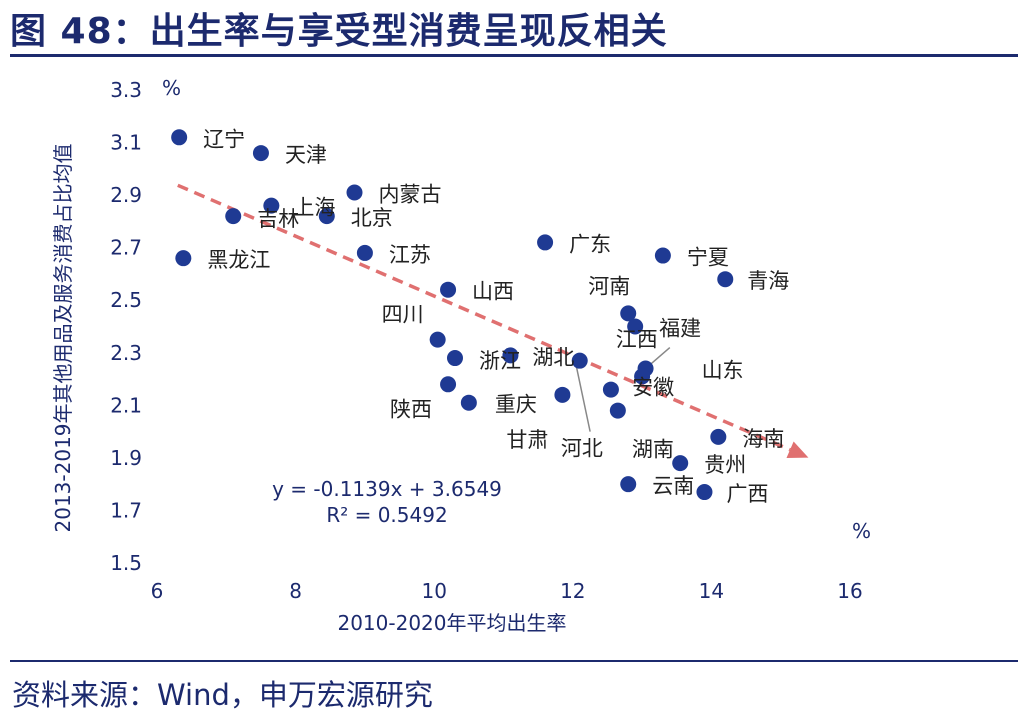 The image size is (1024, 728). I want to click on point-label: 湖北, so click(553, 357).